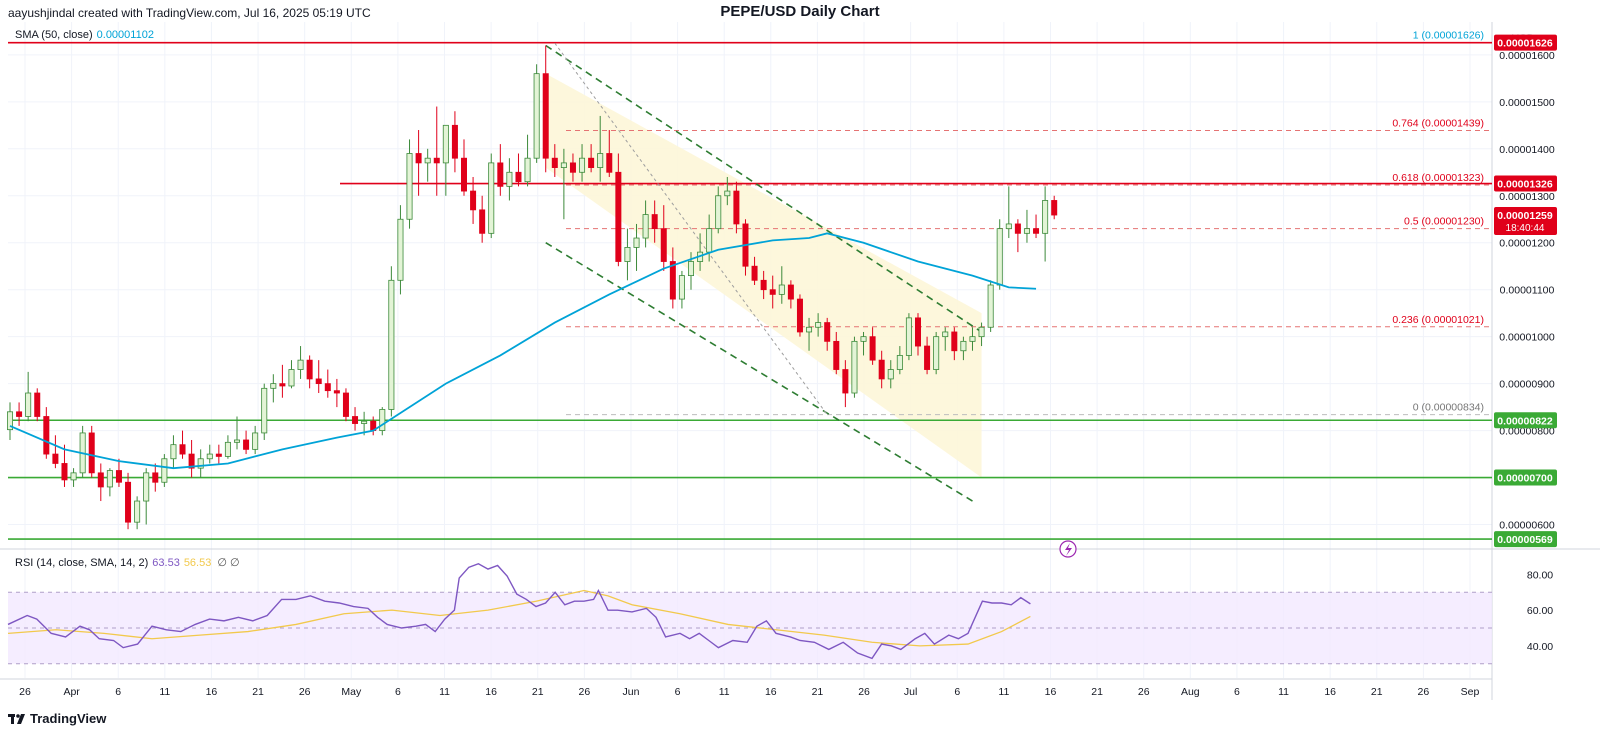 This screenshot has width=1600, height=748. I want to click on sma-legend-value: 0.00001102, so click(125, 35).